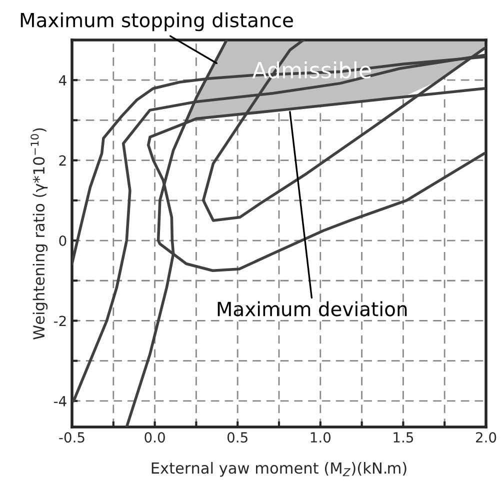 This screenshot has height=487, width=503. What do you see at coordinates (237, 437) in the screenshot?
I see `x-tick-label: 0.5` at bounding box center [237, 437].